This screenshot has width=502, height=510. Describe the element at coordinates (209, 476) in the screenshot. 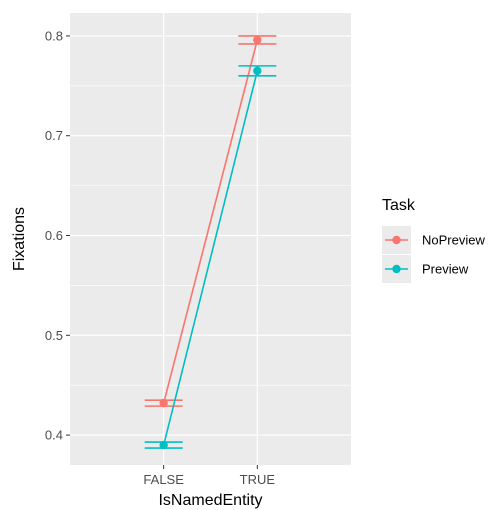

I see `x-axis: FALSE TRUE` at that location.